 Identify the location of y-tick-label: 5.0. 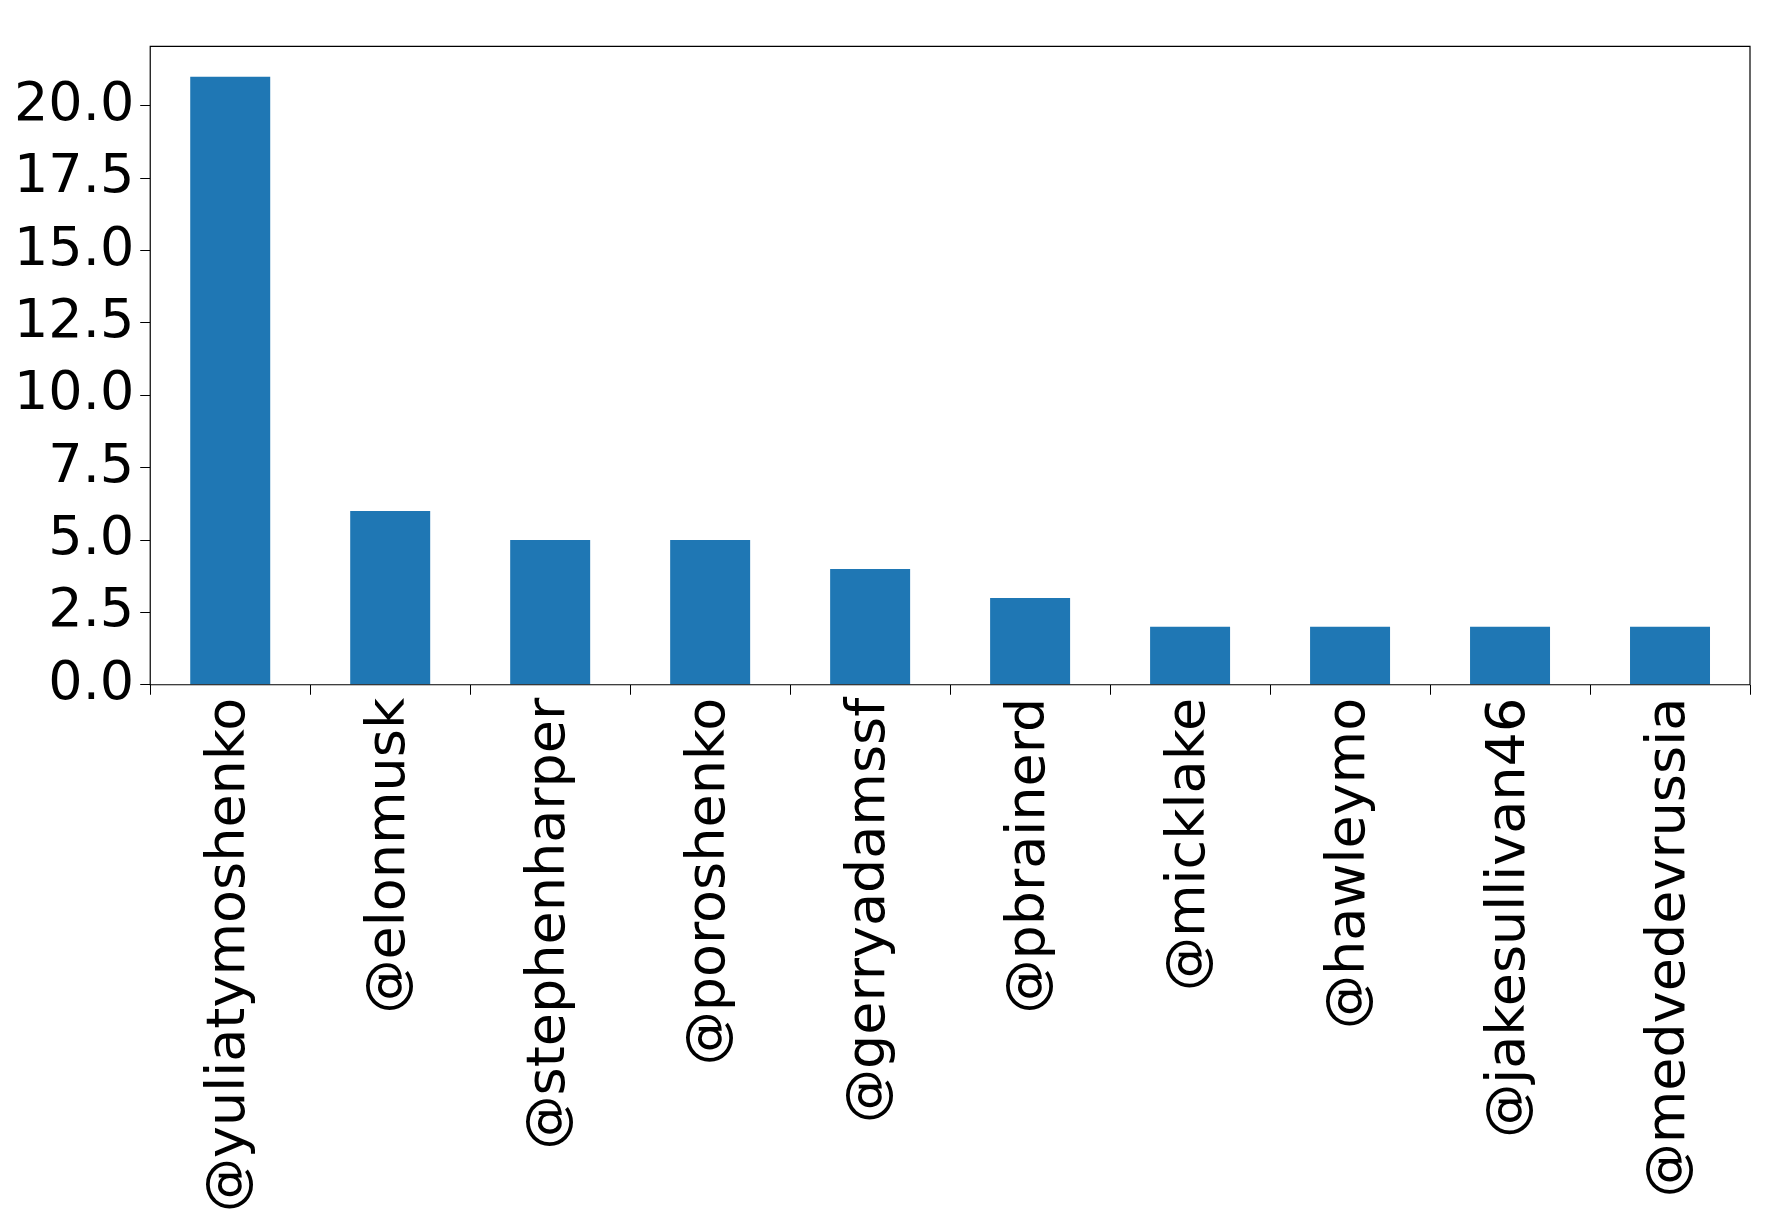
(91, 536).